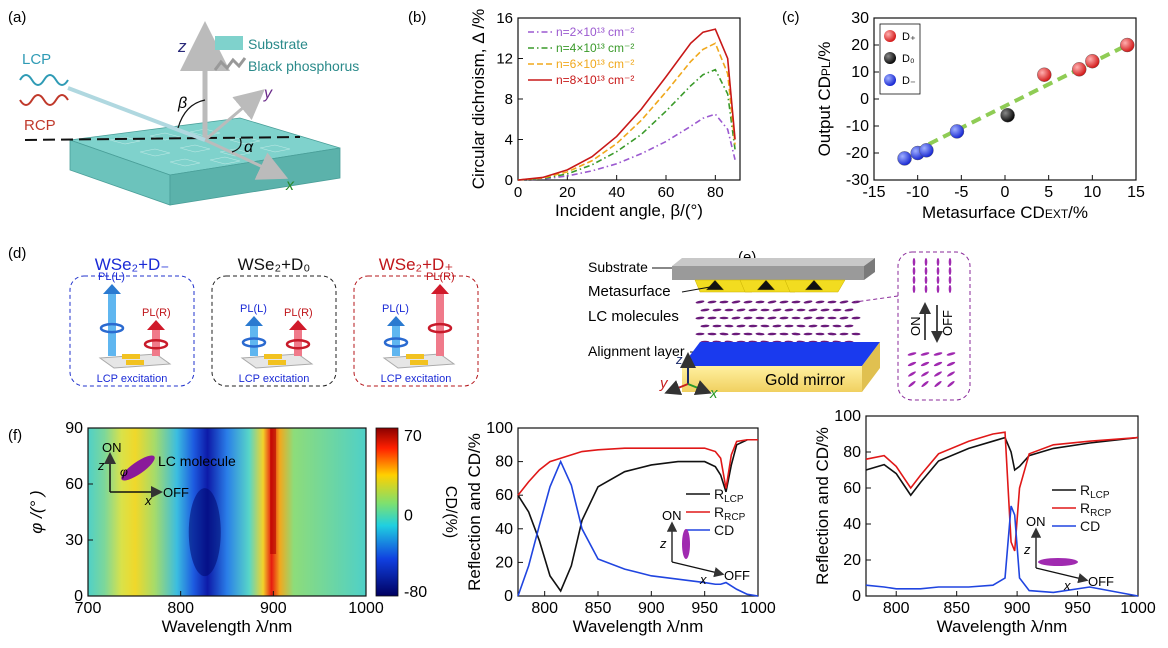  What do you see at coordinates (567, 192) in the screenshot?
I see `x-tick-label: 20` at bounding box center [567, 192].